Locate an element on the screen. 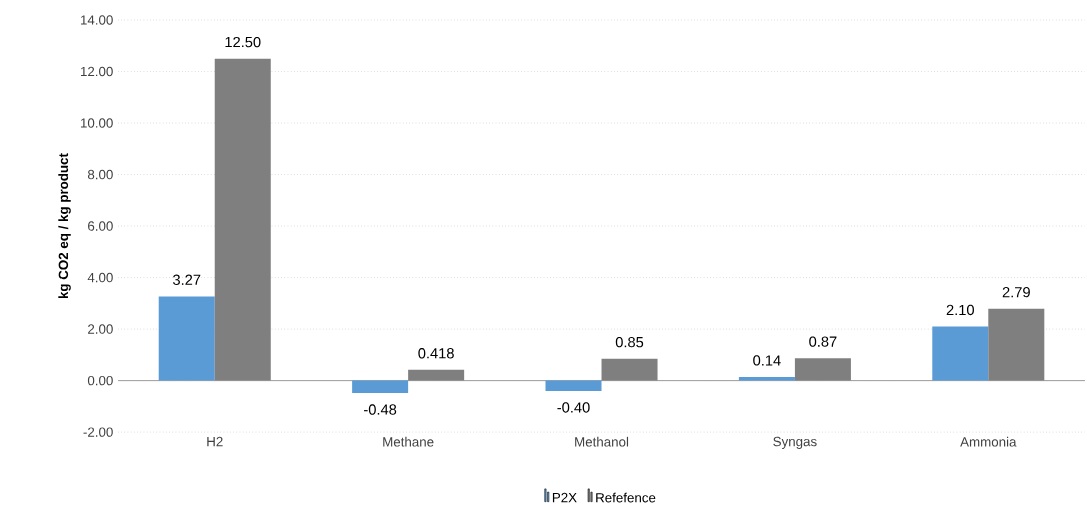  y-tick-label: 14.00 is located at coordinates (96, 20).